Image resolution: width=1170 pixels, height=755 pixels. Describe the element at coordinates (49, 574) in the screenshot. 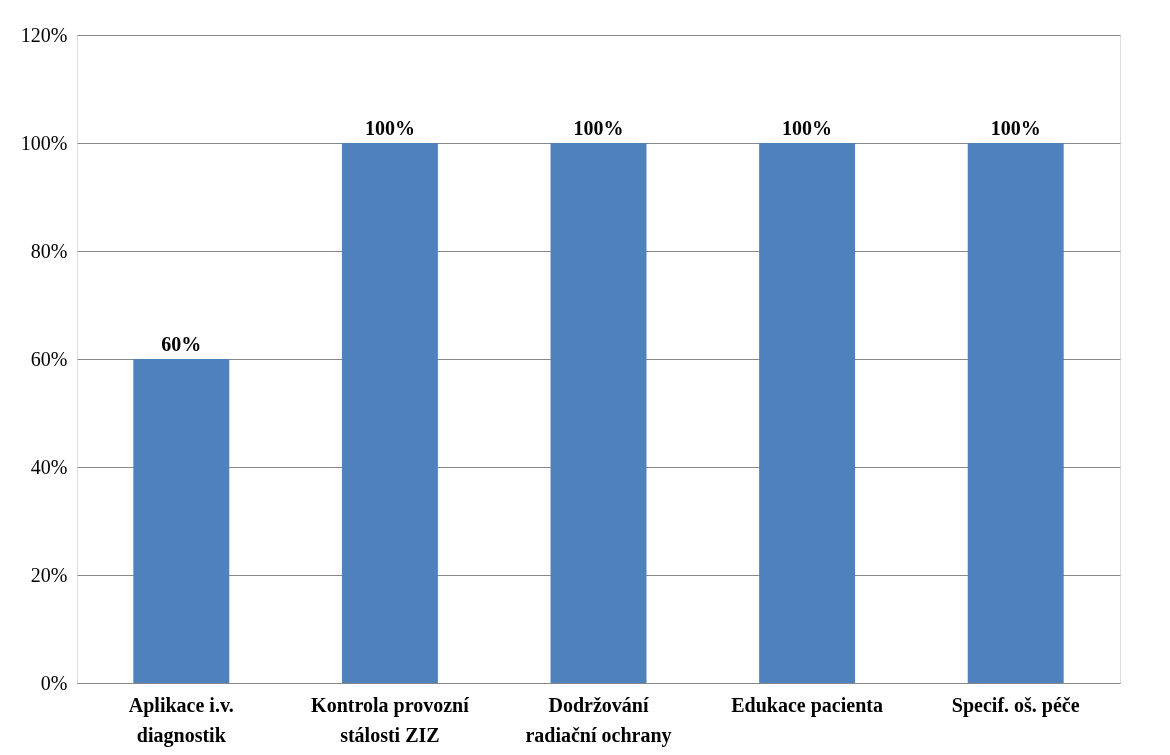

I see `y-tick-label: 20%` at that location.